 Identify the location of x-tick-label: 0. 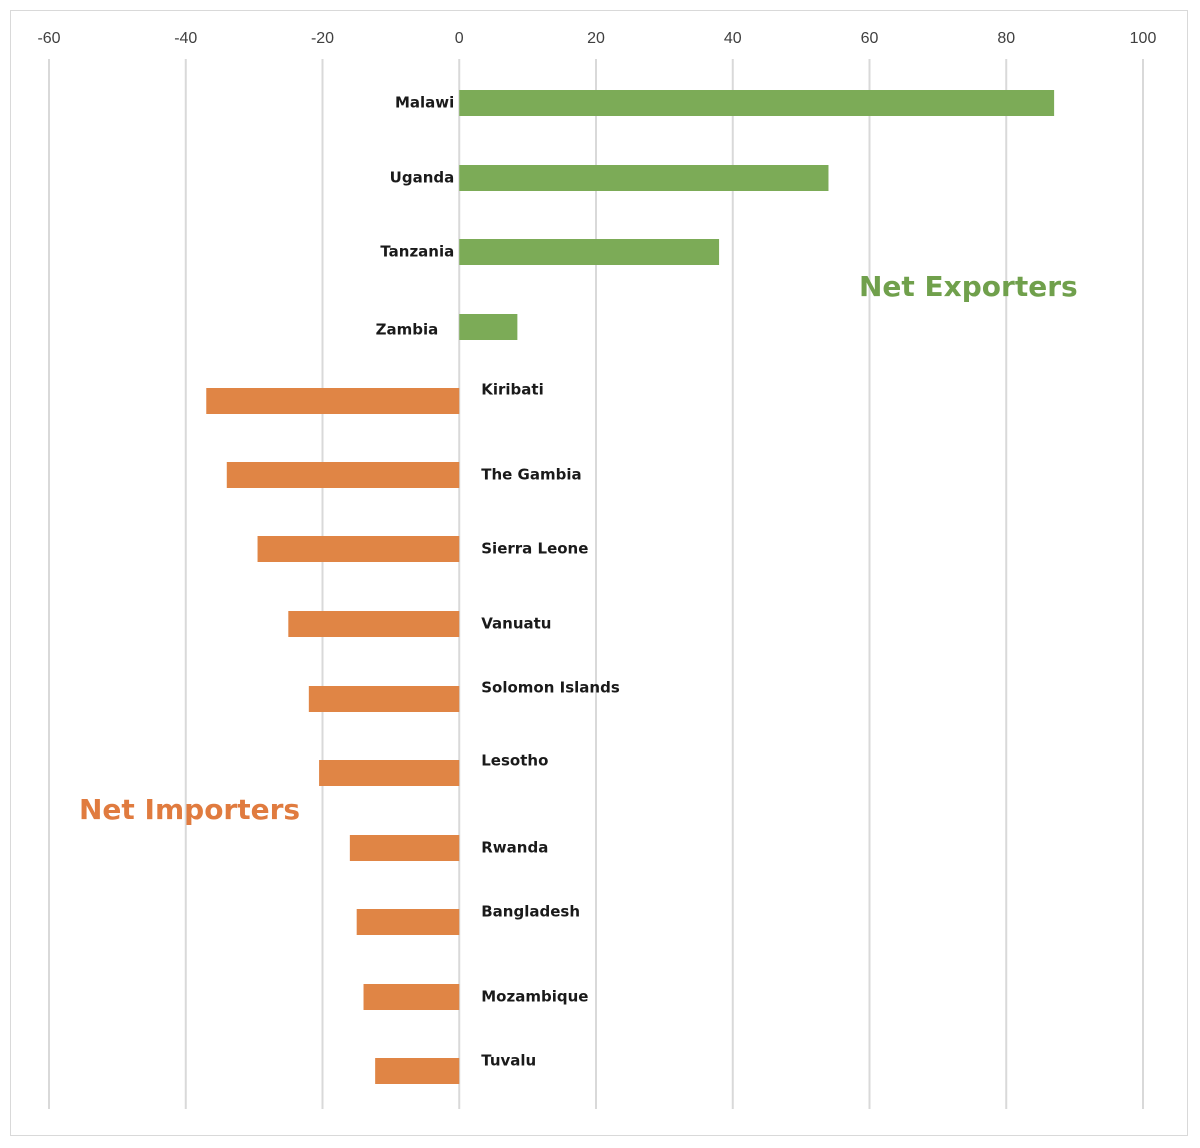
(459, 38).